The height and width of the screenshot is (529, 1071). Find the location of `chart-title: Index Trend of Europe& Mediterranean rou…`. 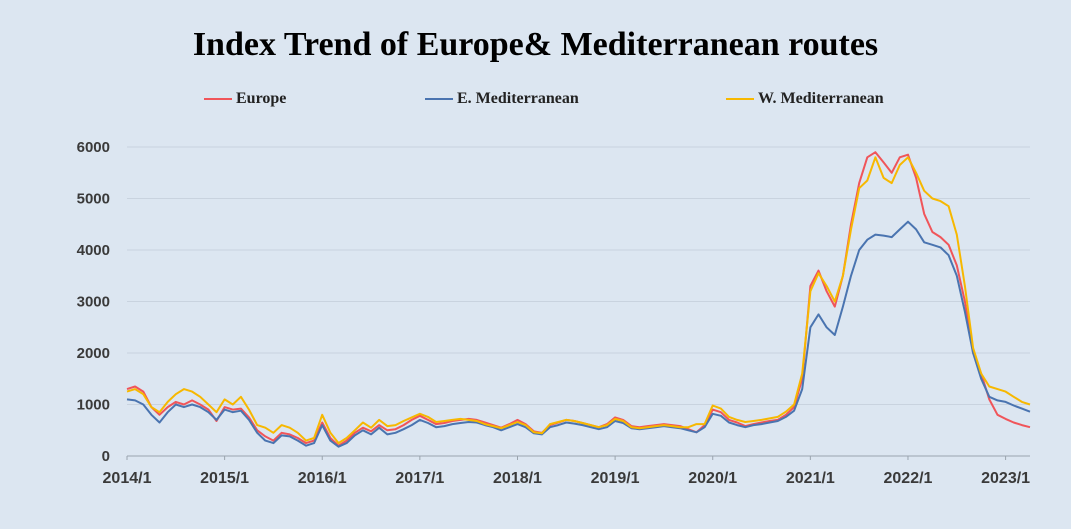

chart-title: Index Trend of Europe& Mediterranean rou… is located at coordinates (535, 44).